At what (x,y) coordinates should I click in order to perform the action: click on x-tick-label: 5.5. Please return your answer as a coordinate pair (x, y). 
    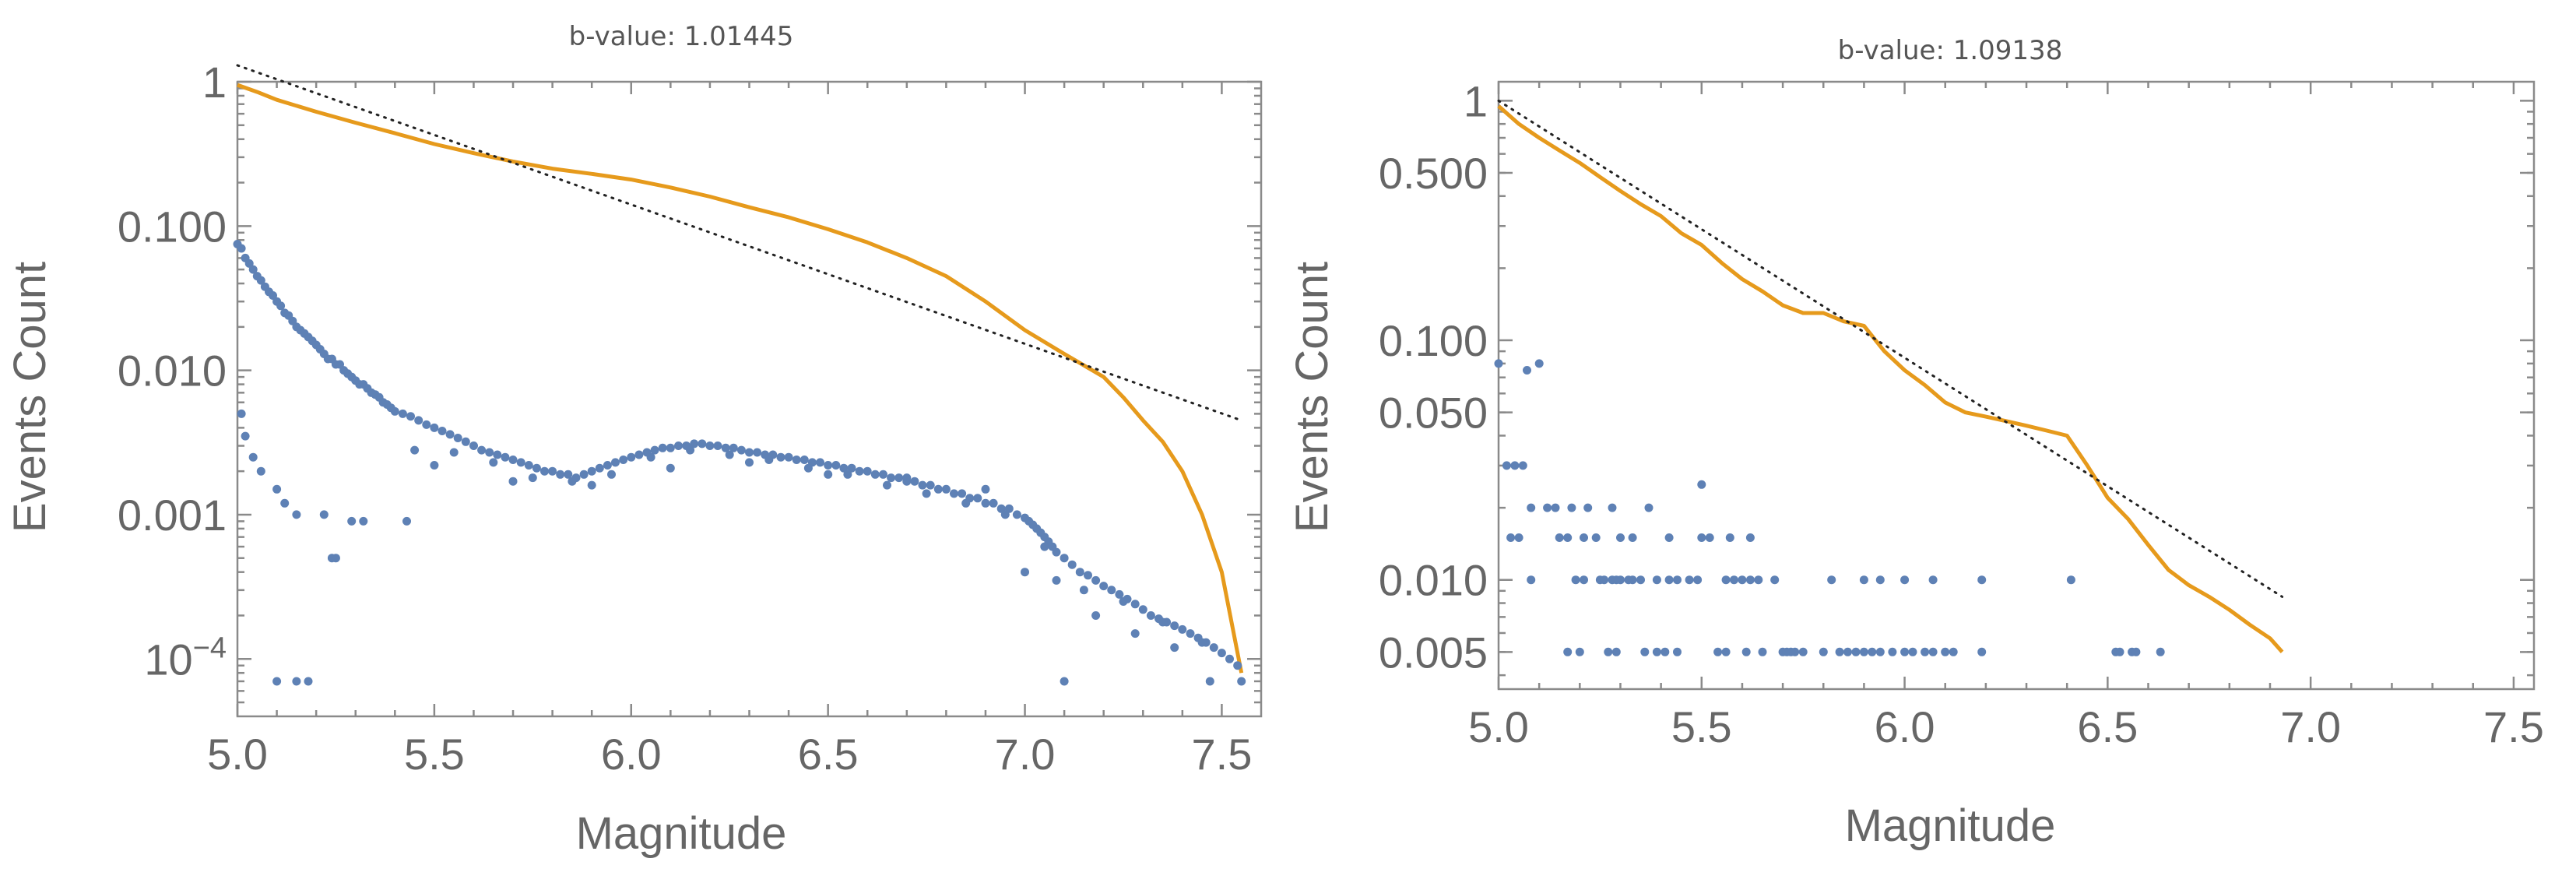
    Looking at the image, I should click on (1701, 727).